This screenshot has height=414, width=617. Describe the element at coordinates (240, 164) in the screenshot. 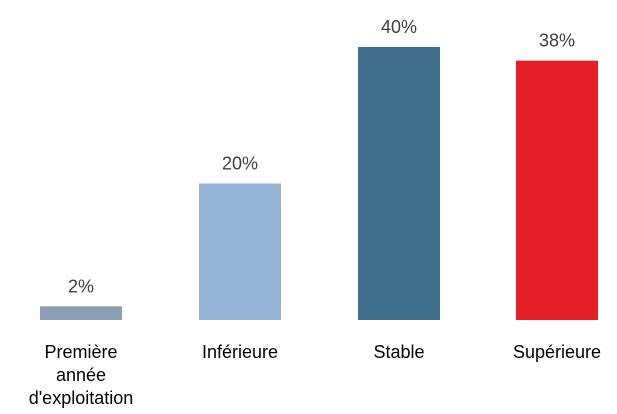

I see `data-label-1: 20%` at that location.